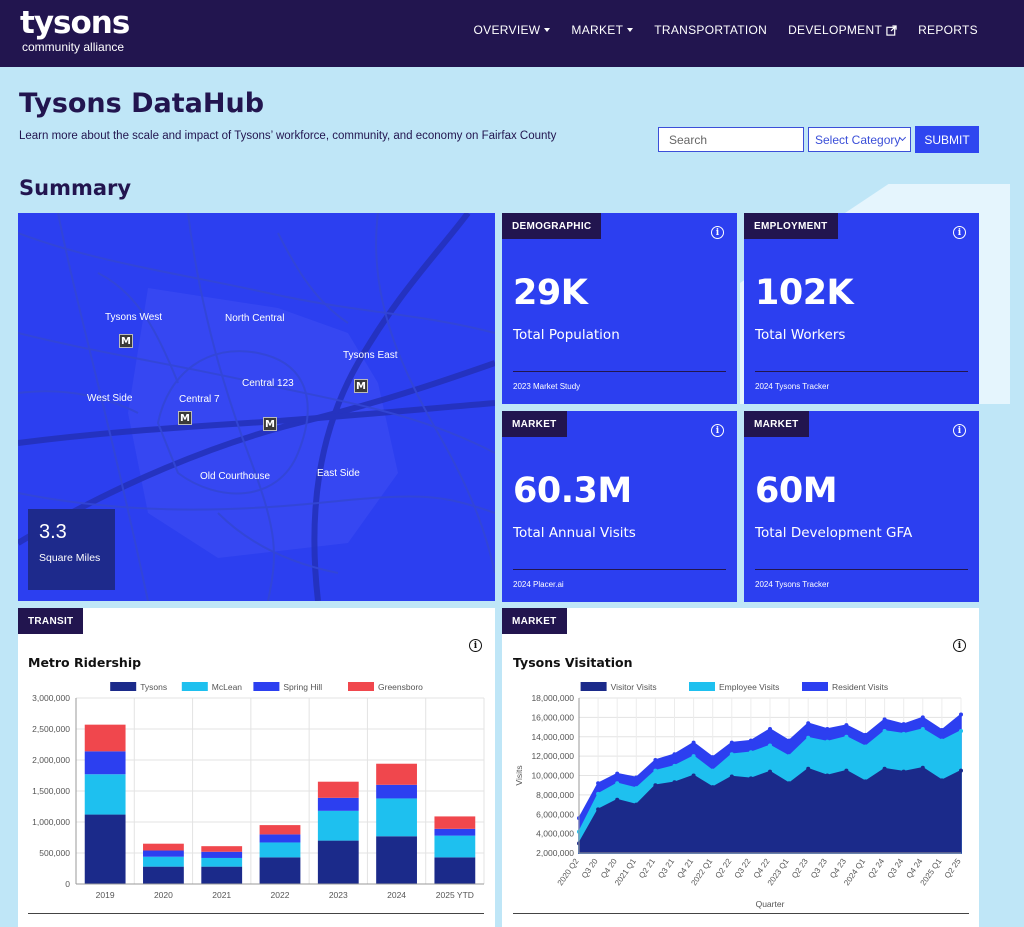 This screenshot has width=1024, height=927. I want to click on x-tick-label: Q2 24, so click(876, 868).